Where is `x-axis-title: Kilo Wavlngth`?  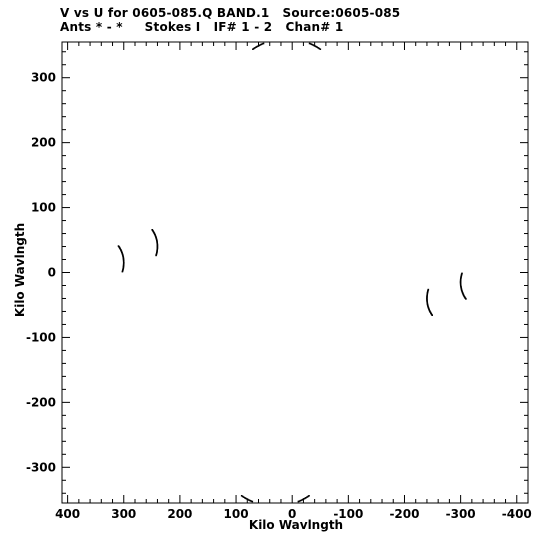
x-axis-title: Kilo Wavlngth is located at coordinates (296, 525).